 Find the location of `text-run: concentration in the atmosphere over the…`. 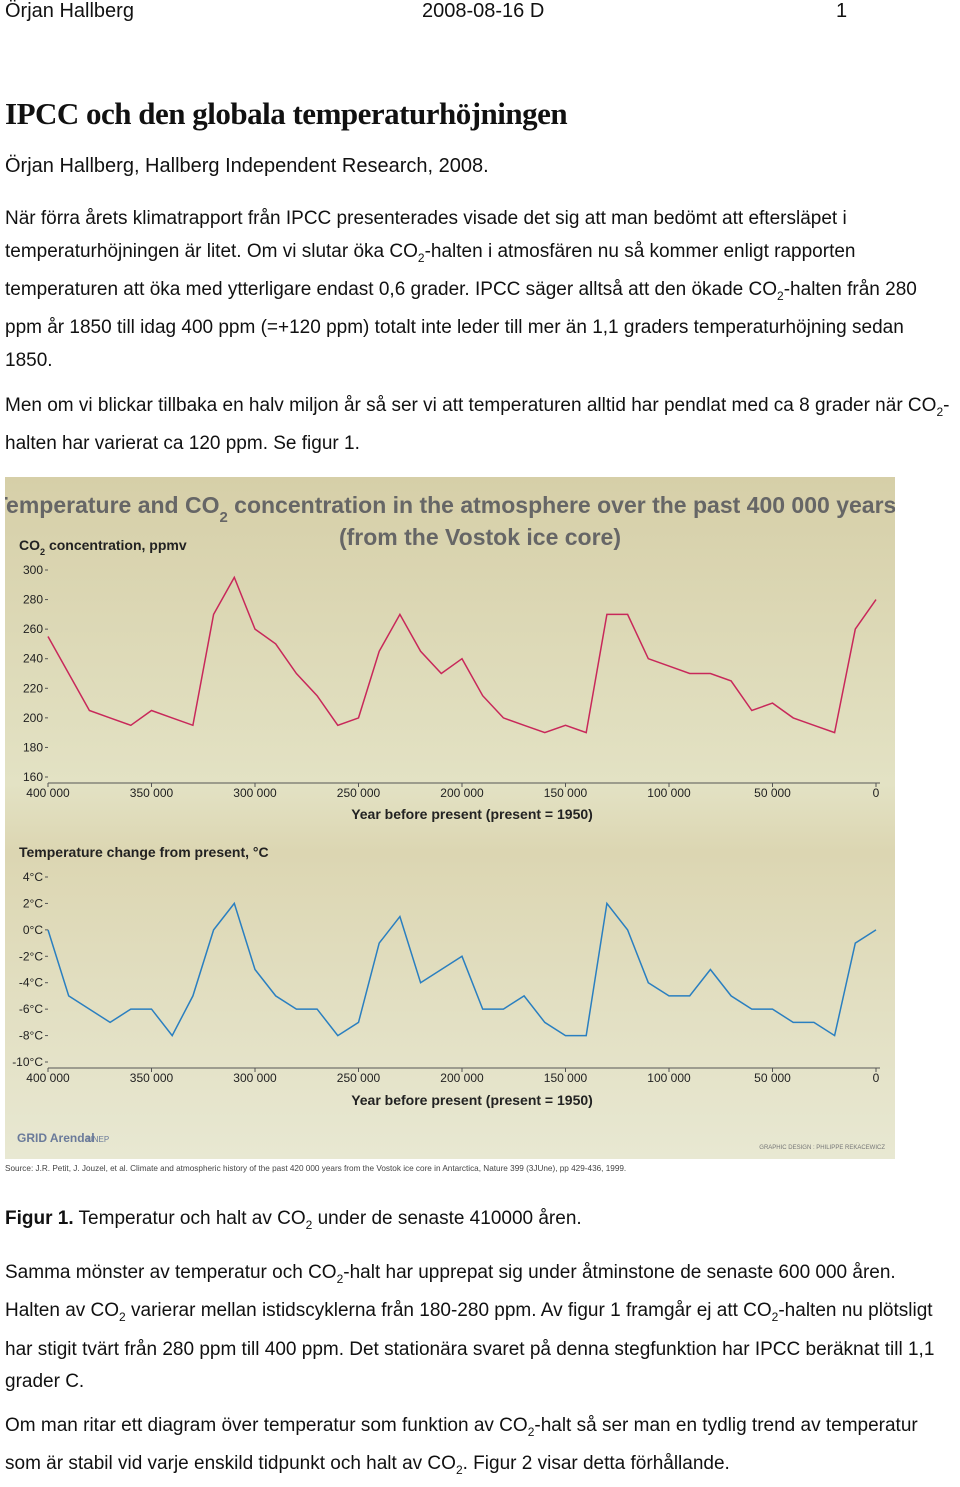

text-run: concentration in the atmosphere over the… is located at coordinates (561, 505).